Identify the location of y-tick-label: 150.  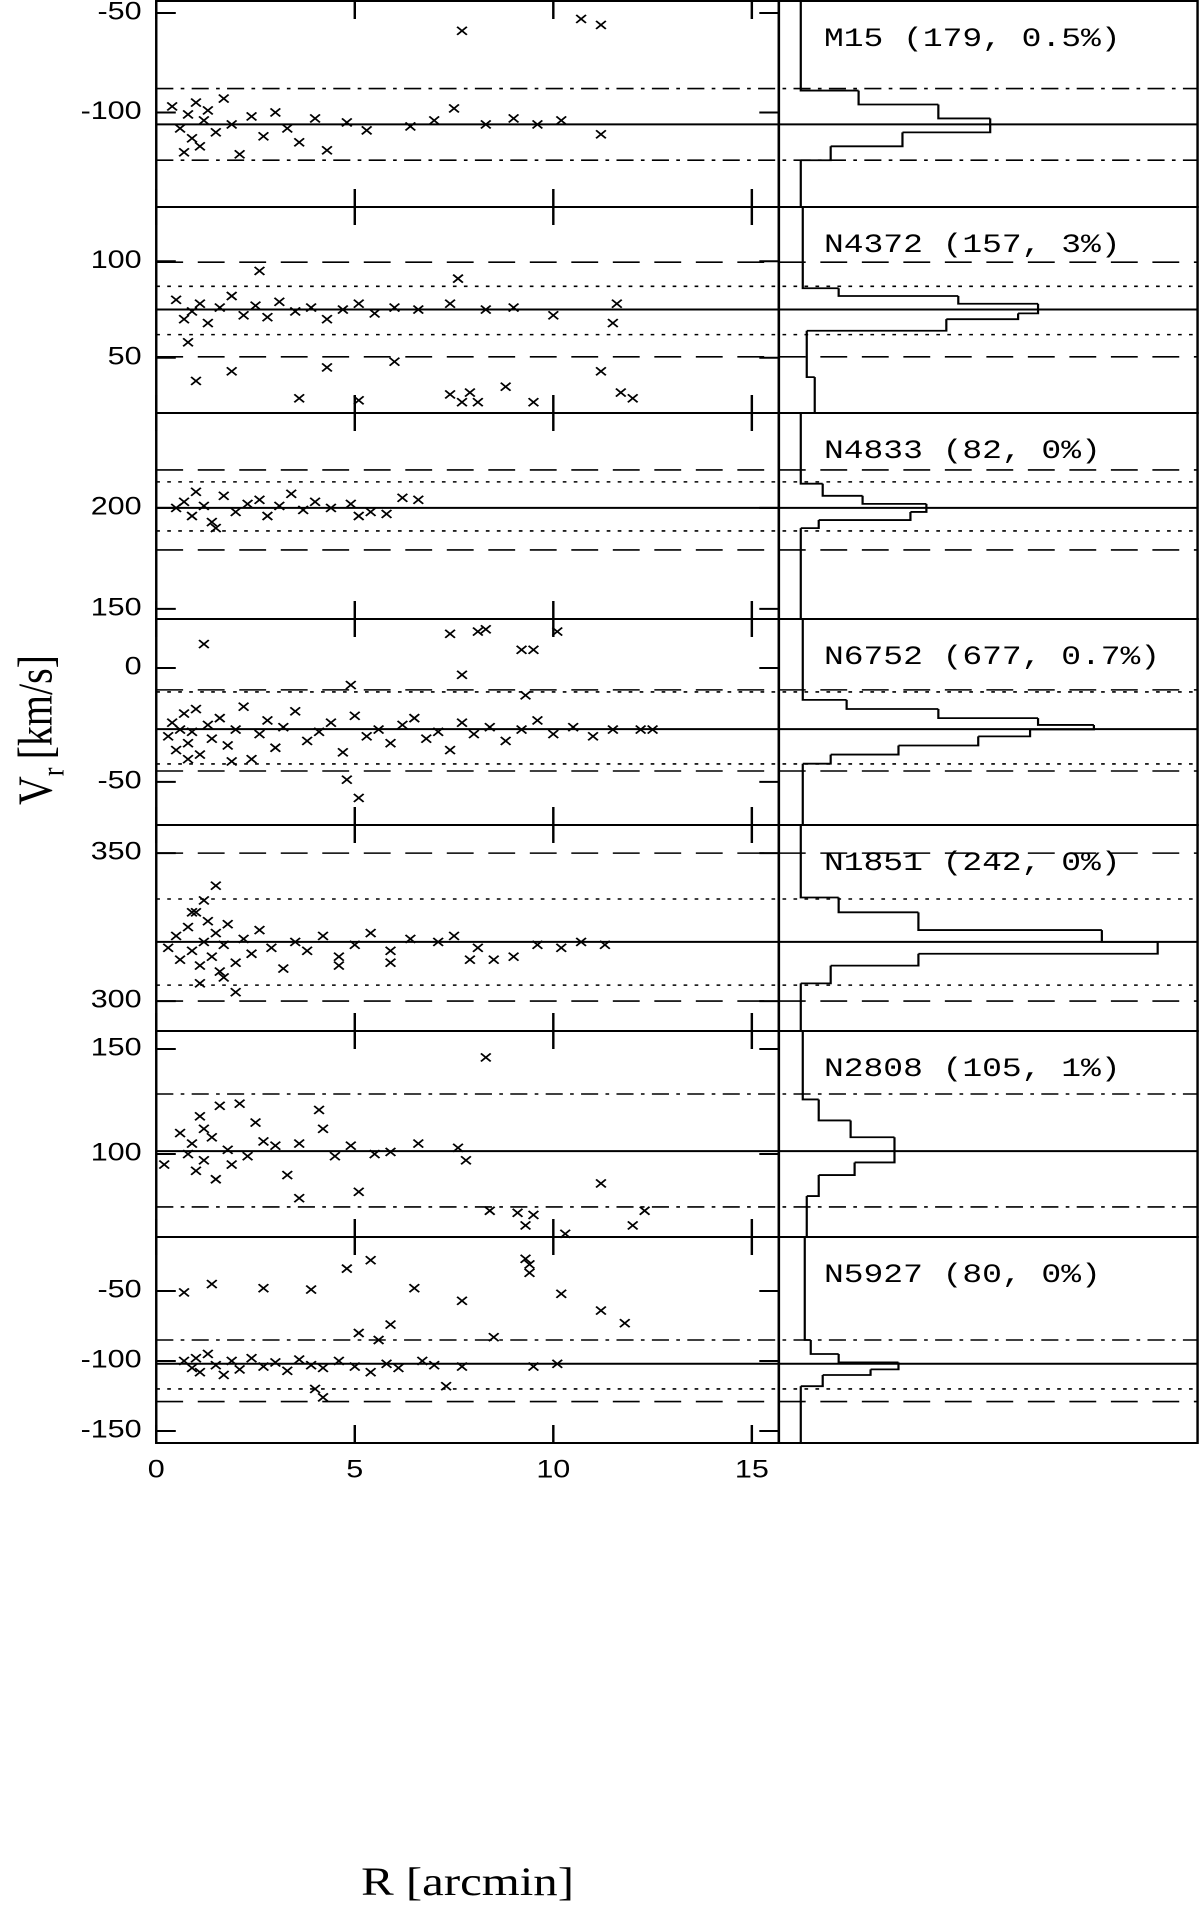
(116, 1047).